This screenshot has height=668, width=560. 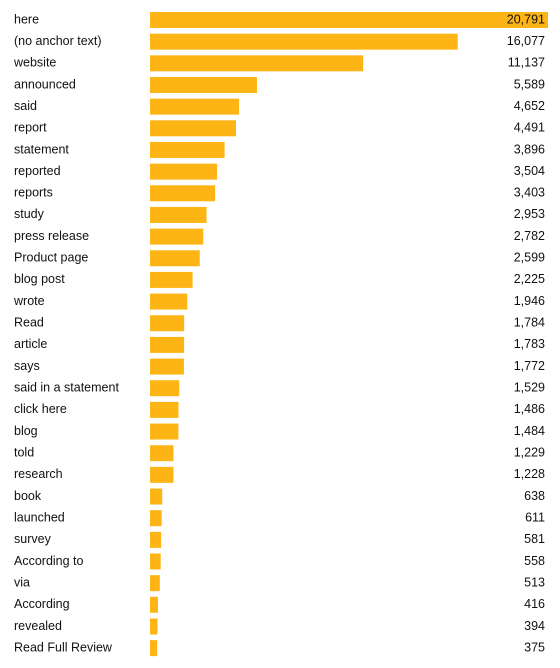 What do you see at coordinates (26, 19) in the screenshot?
I see `category-label: here` at bounding box center [26, 19].